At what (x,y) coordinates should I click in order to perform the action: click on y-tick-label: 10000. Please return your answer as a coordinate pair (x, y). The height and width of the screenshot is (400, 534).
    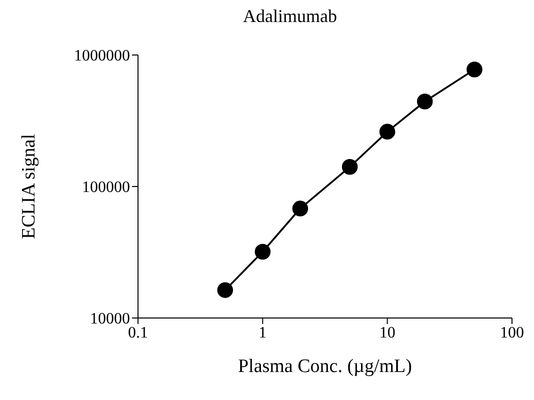
    Looking at the image, I should click on (110, 319).